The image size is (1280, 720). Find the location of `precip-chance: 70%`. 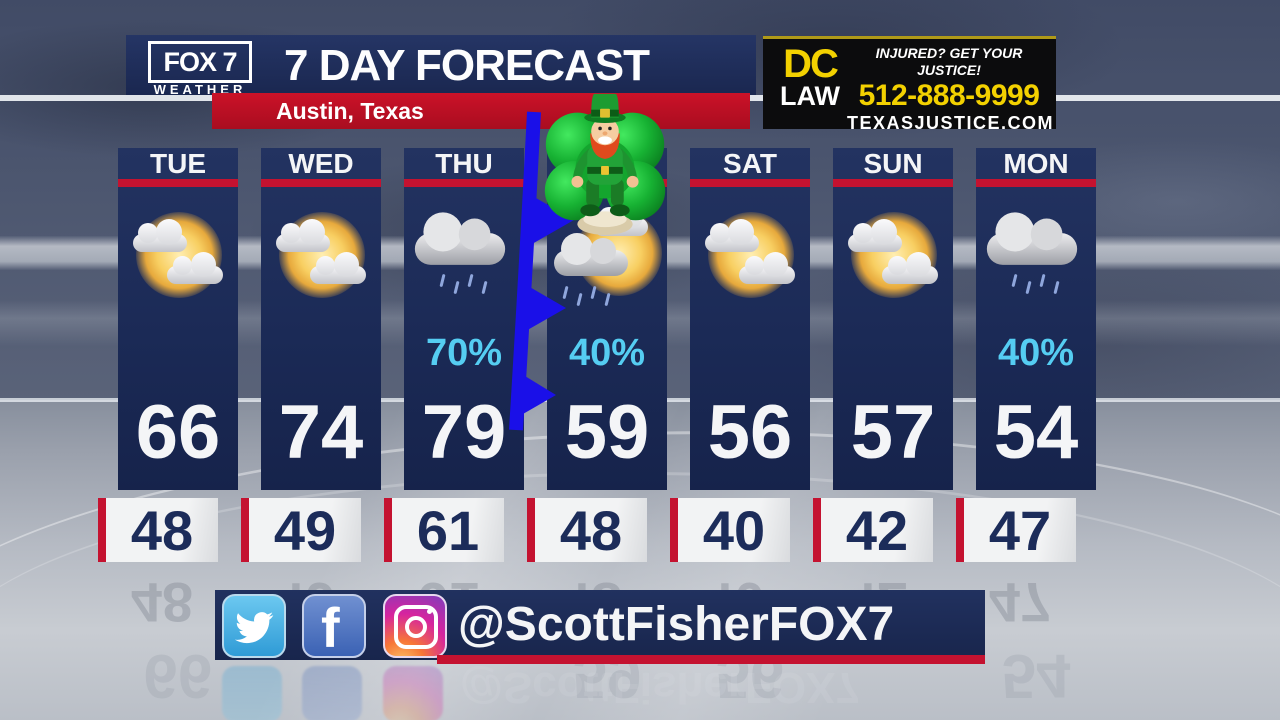

precip-chance: 70% is located at coordinates (464, 353).